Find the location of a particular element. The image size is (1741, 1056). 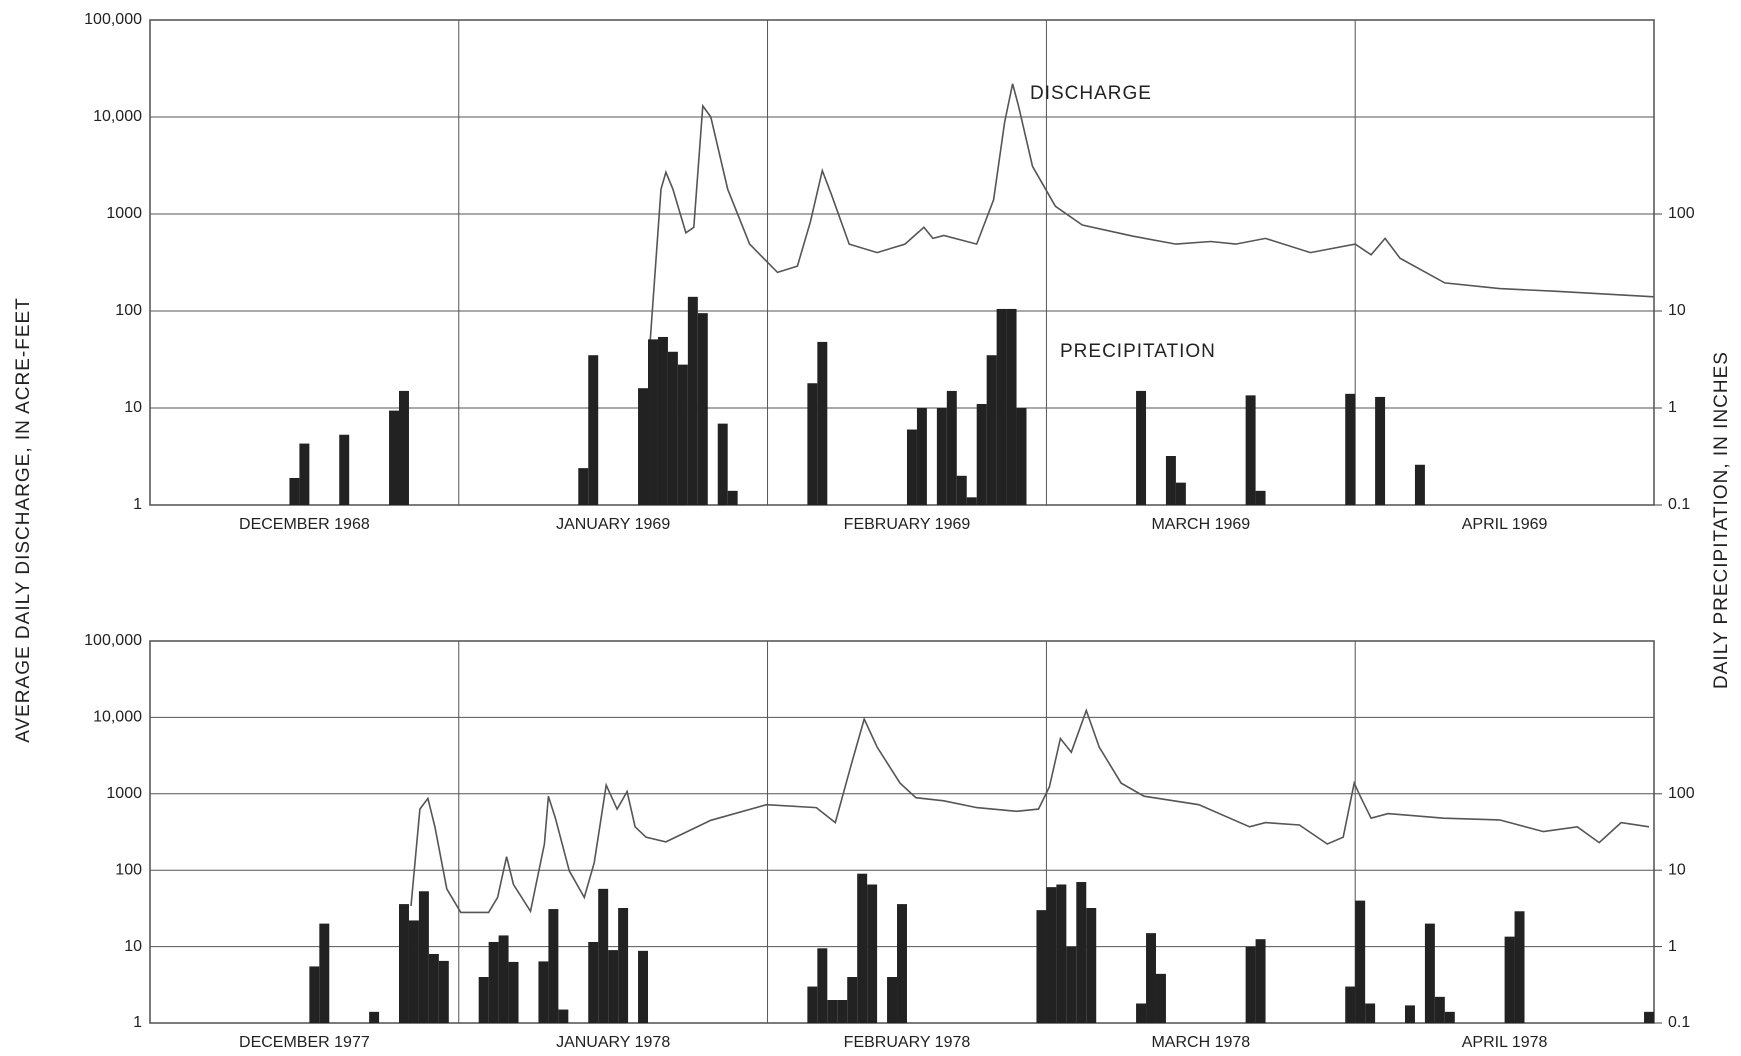

series-label: PRECIPITATION is located at coordinates (1138, 351).